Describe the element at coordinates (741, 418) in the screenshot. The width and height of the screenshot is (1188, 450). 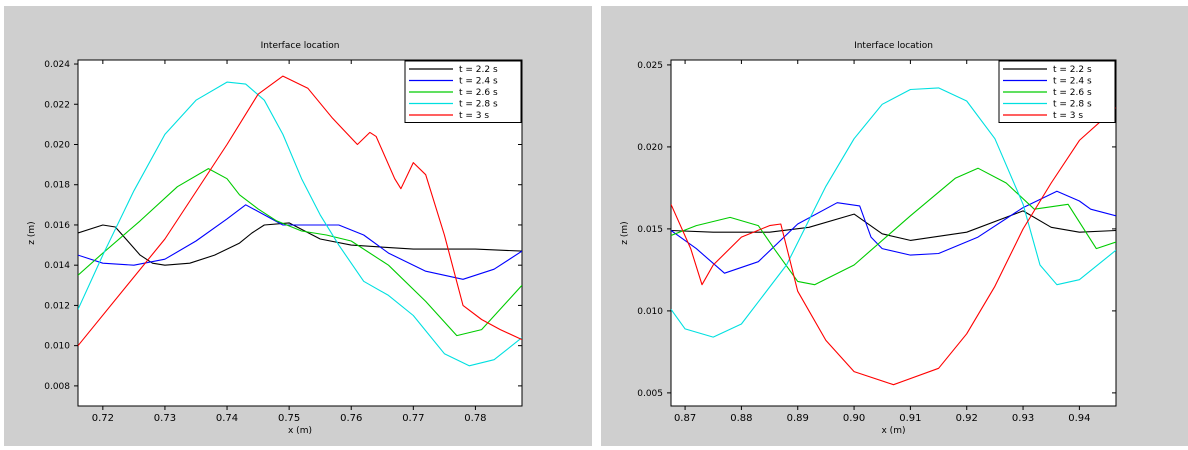
I see `x-tick-label: 0.88` at that location.